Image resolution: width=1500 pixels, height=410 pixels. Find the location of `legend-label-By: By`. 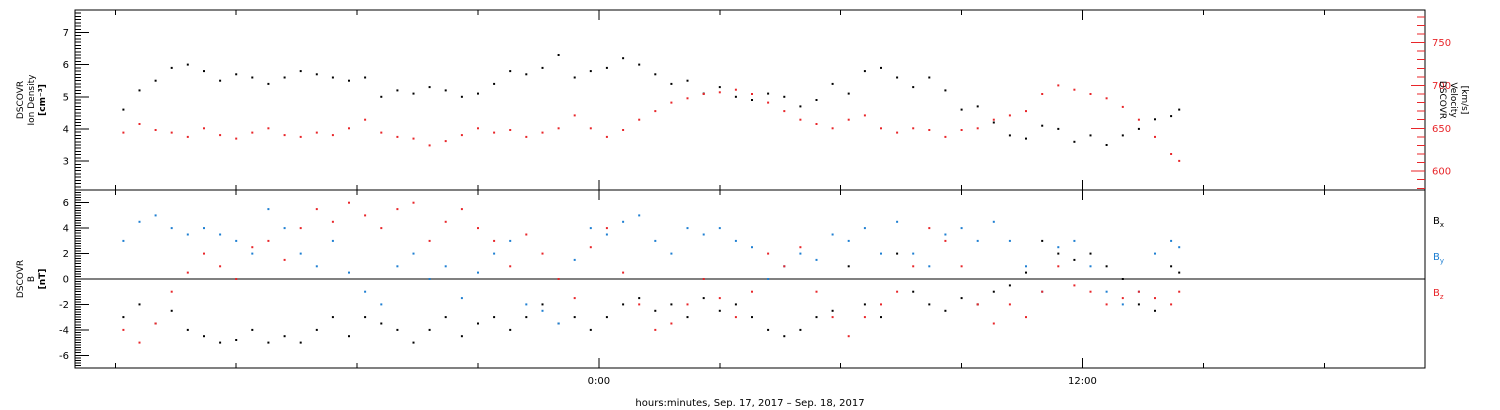

legend-label-By: By is located at coordinates (1438, 258).